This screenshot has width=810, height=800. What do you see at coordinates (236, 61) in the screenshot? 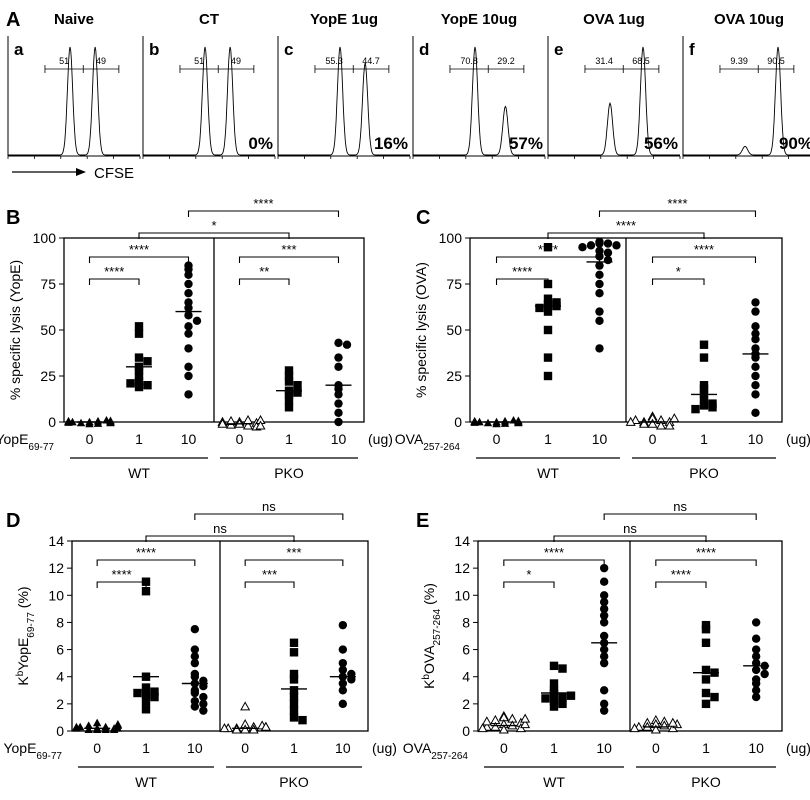
I see `gate-right-value: 49` at bounding box center [236, 61].